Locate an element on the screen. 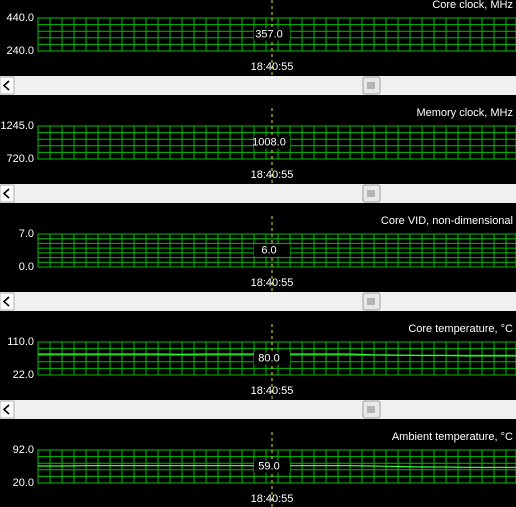 Image resolution: width=516 pixels, height=507 pixels. cursor-value: 59.0 is located at coordinates (268, 466).